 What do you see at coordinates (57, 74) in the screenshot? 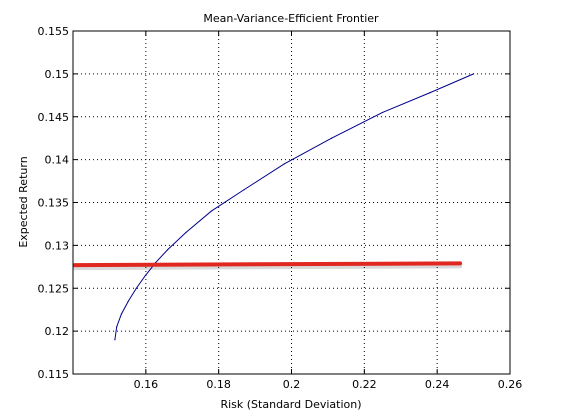
I see `y-tick-label: 0.15` at bounding box center [57, 74].